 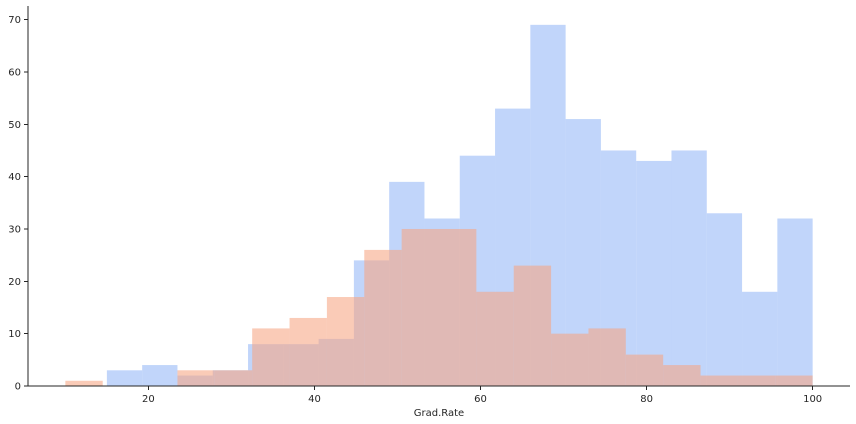 What do you see at coordinates (14, 125) in the screenshot?
I see `y-tick-label-50: 50` at bounding box center [14, 125].